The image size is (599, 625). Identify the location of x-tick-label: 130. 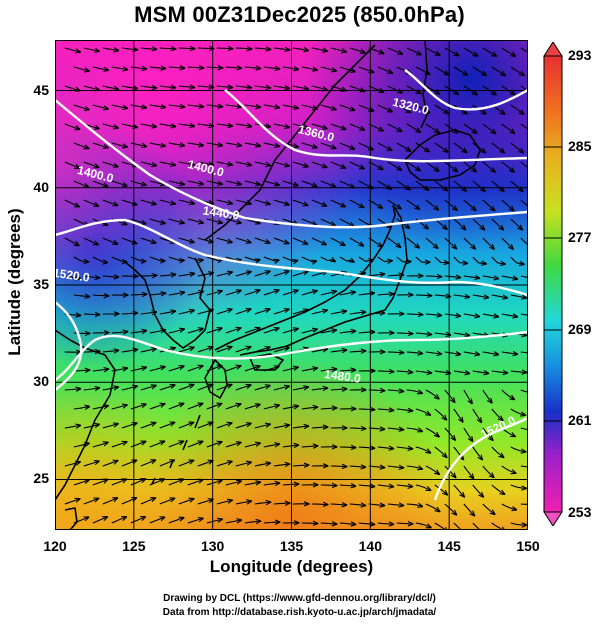
(212, 546).